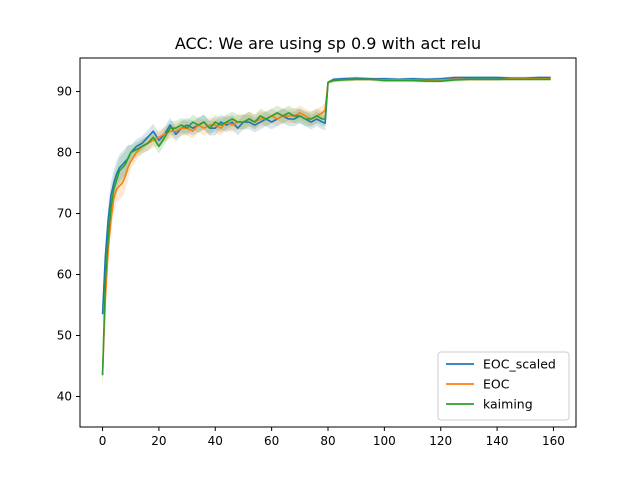 Image resolution: width=640 pixels, height=480 pixels. I want to click on y-tick-label: 80, so click(64, 153).